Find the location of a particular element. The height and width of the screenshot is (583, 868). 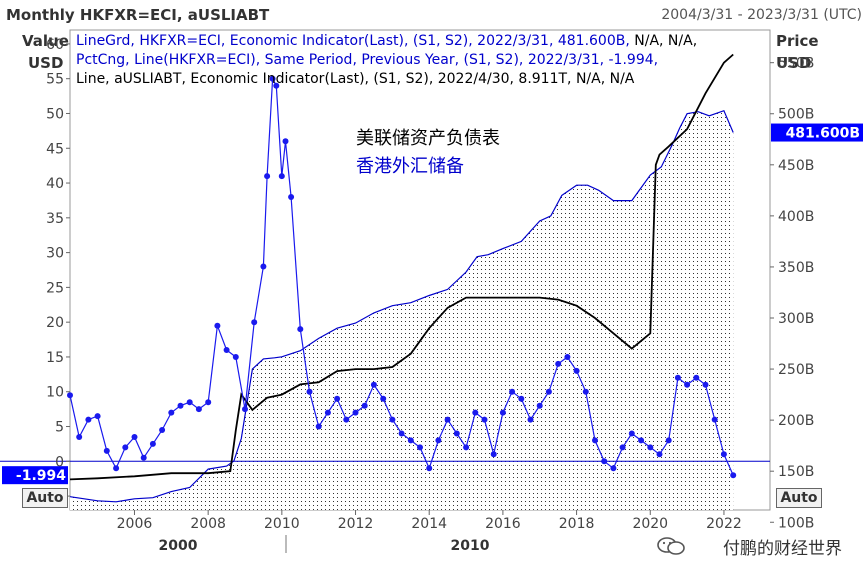

right-tick-label: 500B is located at coordinates (796, 115).